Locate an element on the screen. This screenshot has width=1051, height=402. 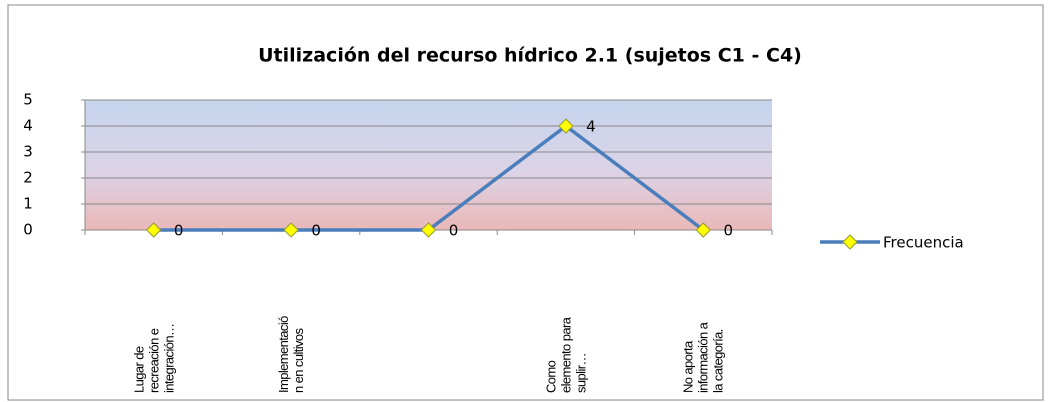
legend-label: Frecuencia is located at coordinates (923, 243).